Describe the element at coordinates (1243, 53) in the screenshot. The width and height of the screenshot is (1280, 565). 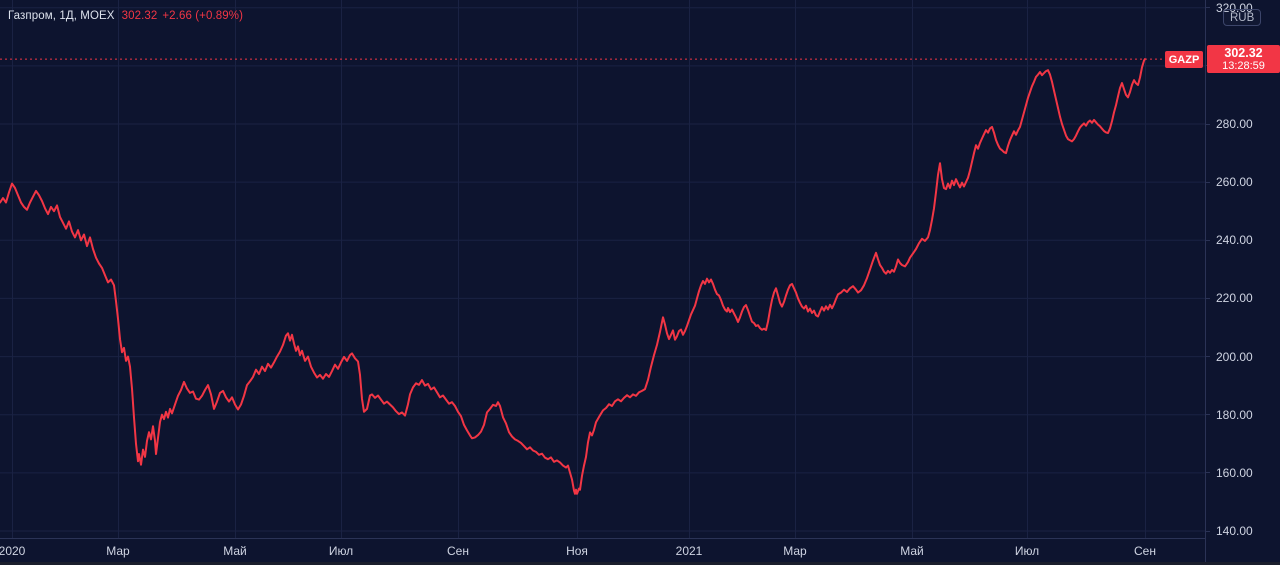
I see `last-price-value: 302.32` at that location.